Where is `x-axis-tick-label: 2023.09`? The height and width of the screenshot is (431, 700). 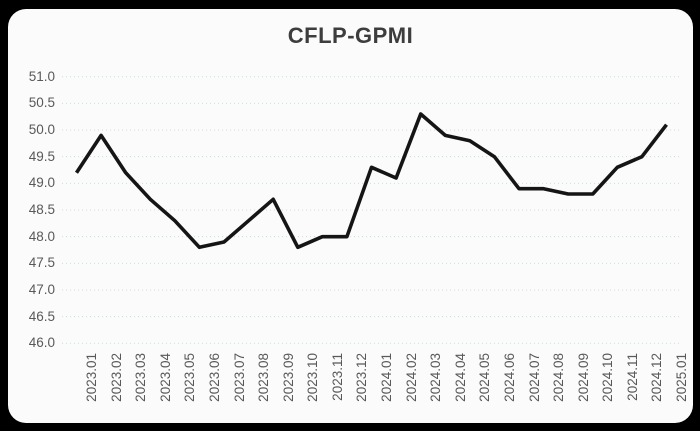
x-axis-tick-label: 2023.09 is located at coordinates (288, 377).